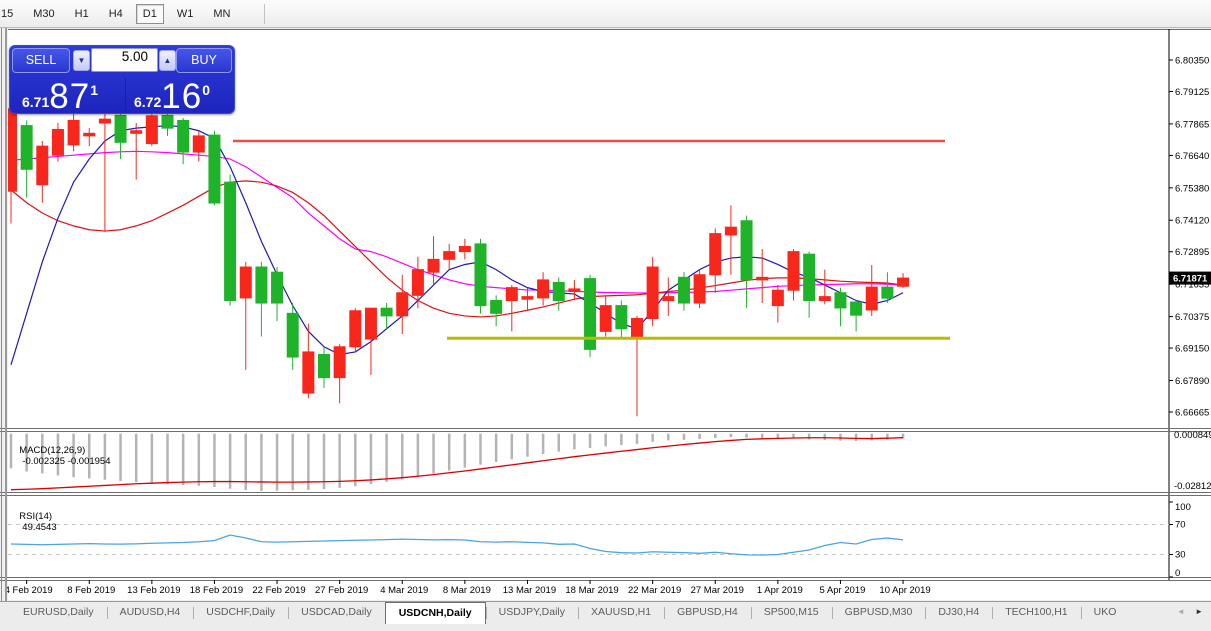 This screenshot has height=631, width=1211. What do you see at coordinates (1192, 486) in the screenshot?
I see `macd-axis-label: -0.028124` at bounding box center [1192, 486].